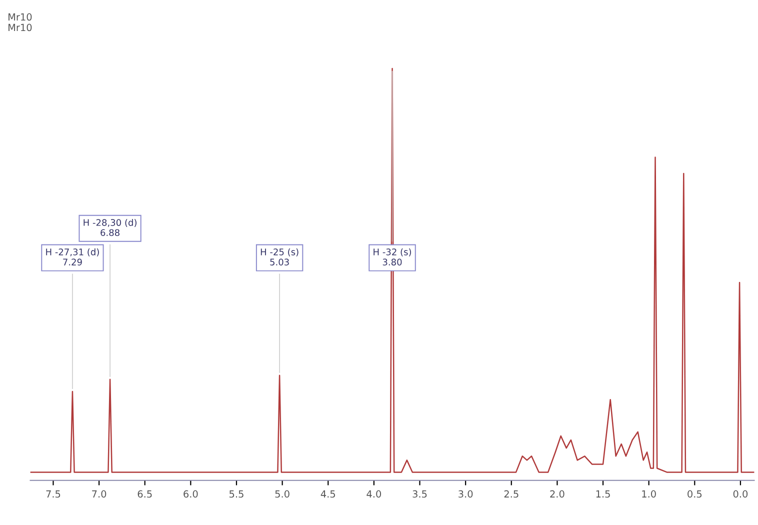 Image resolution: width=758 pixels, height=525 pixels. Describe the element at coordinates (740, 494) in the screenshot. I see `x-tick-label: 0.0` at that location.